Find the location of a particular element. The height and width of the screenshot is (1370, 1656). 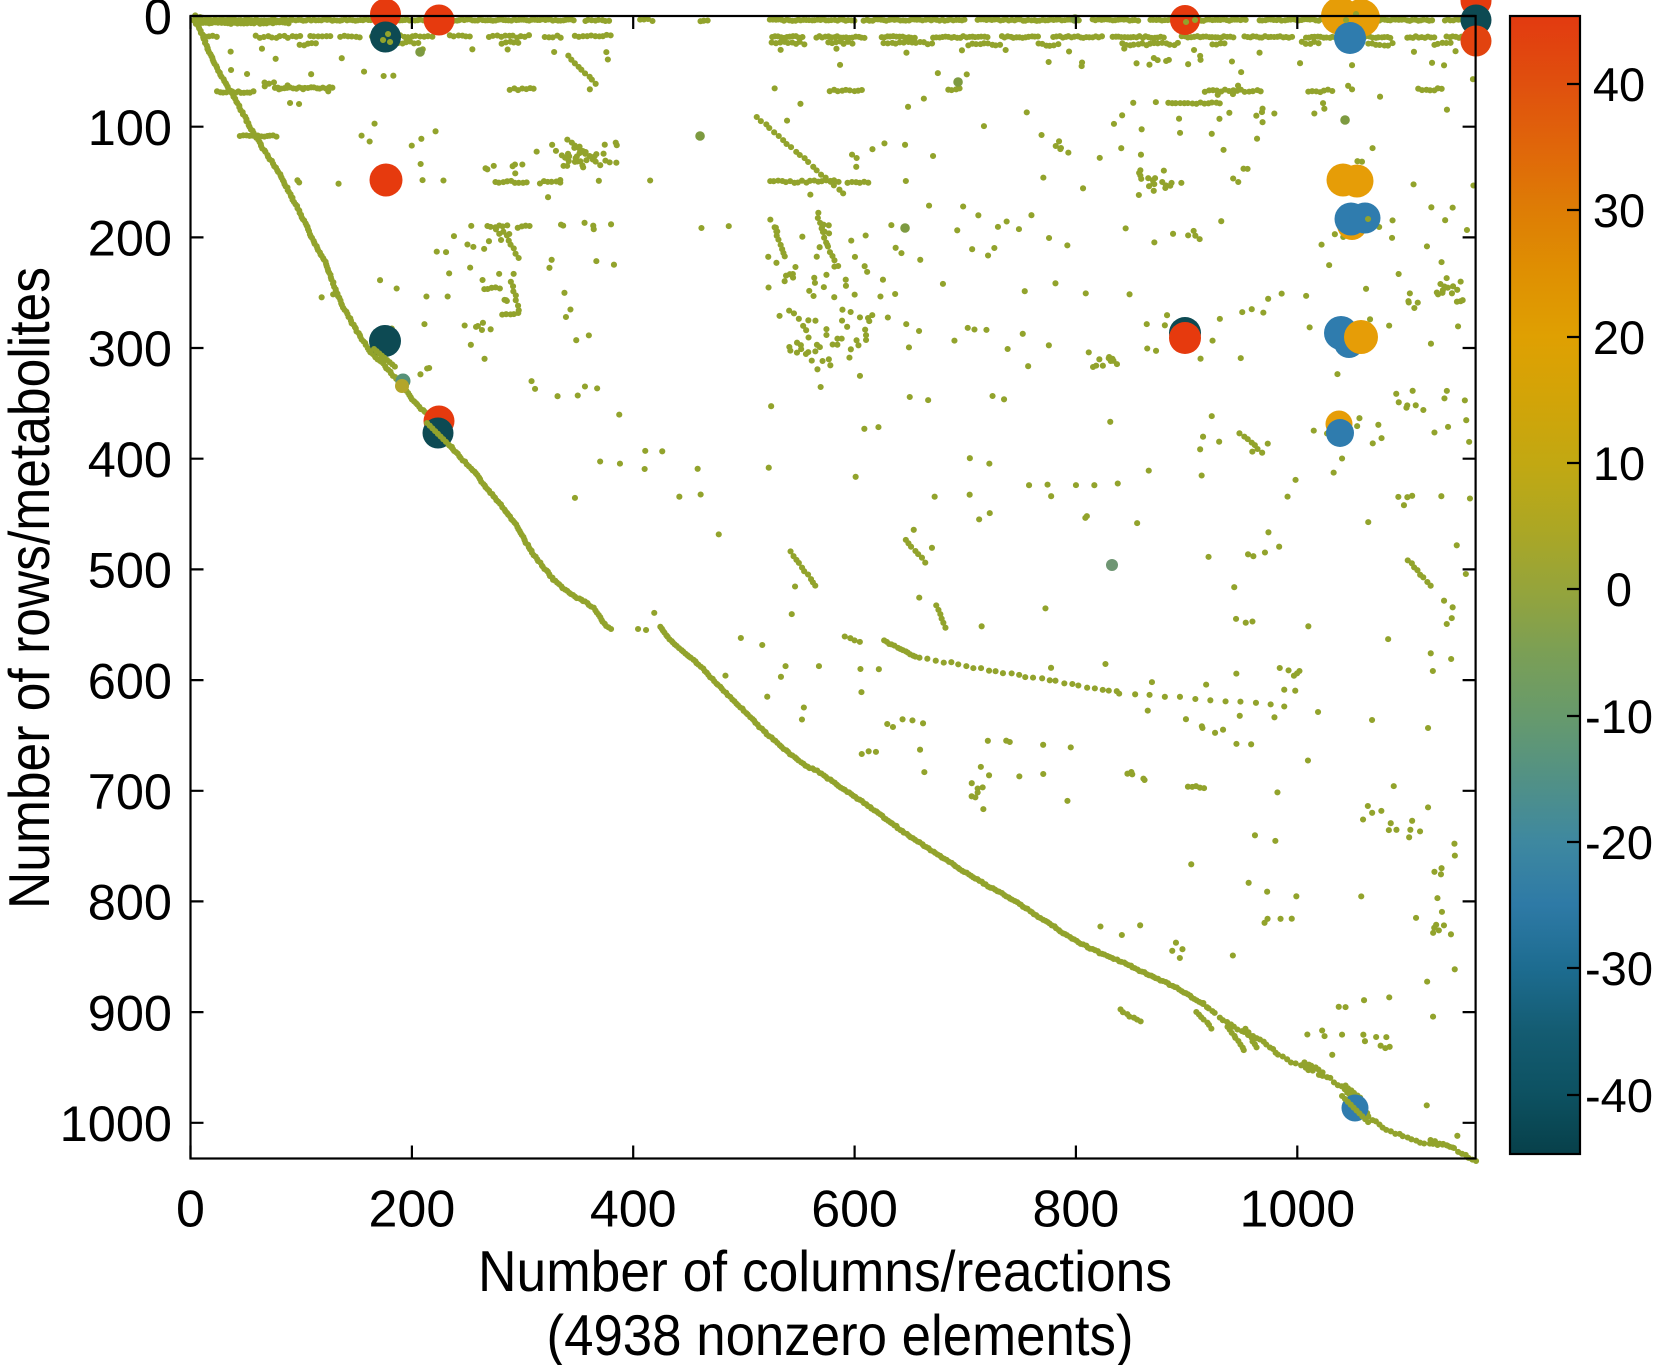

svg-text: (4938 nonzero elements) is located at coordinates (840, 1334).